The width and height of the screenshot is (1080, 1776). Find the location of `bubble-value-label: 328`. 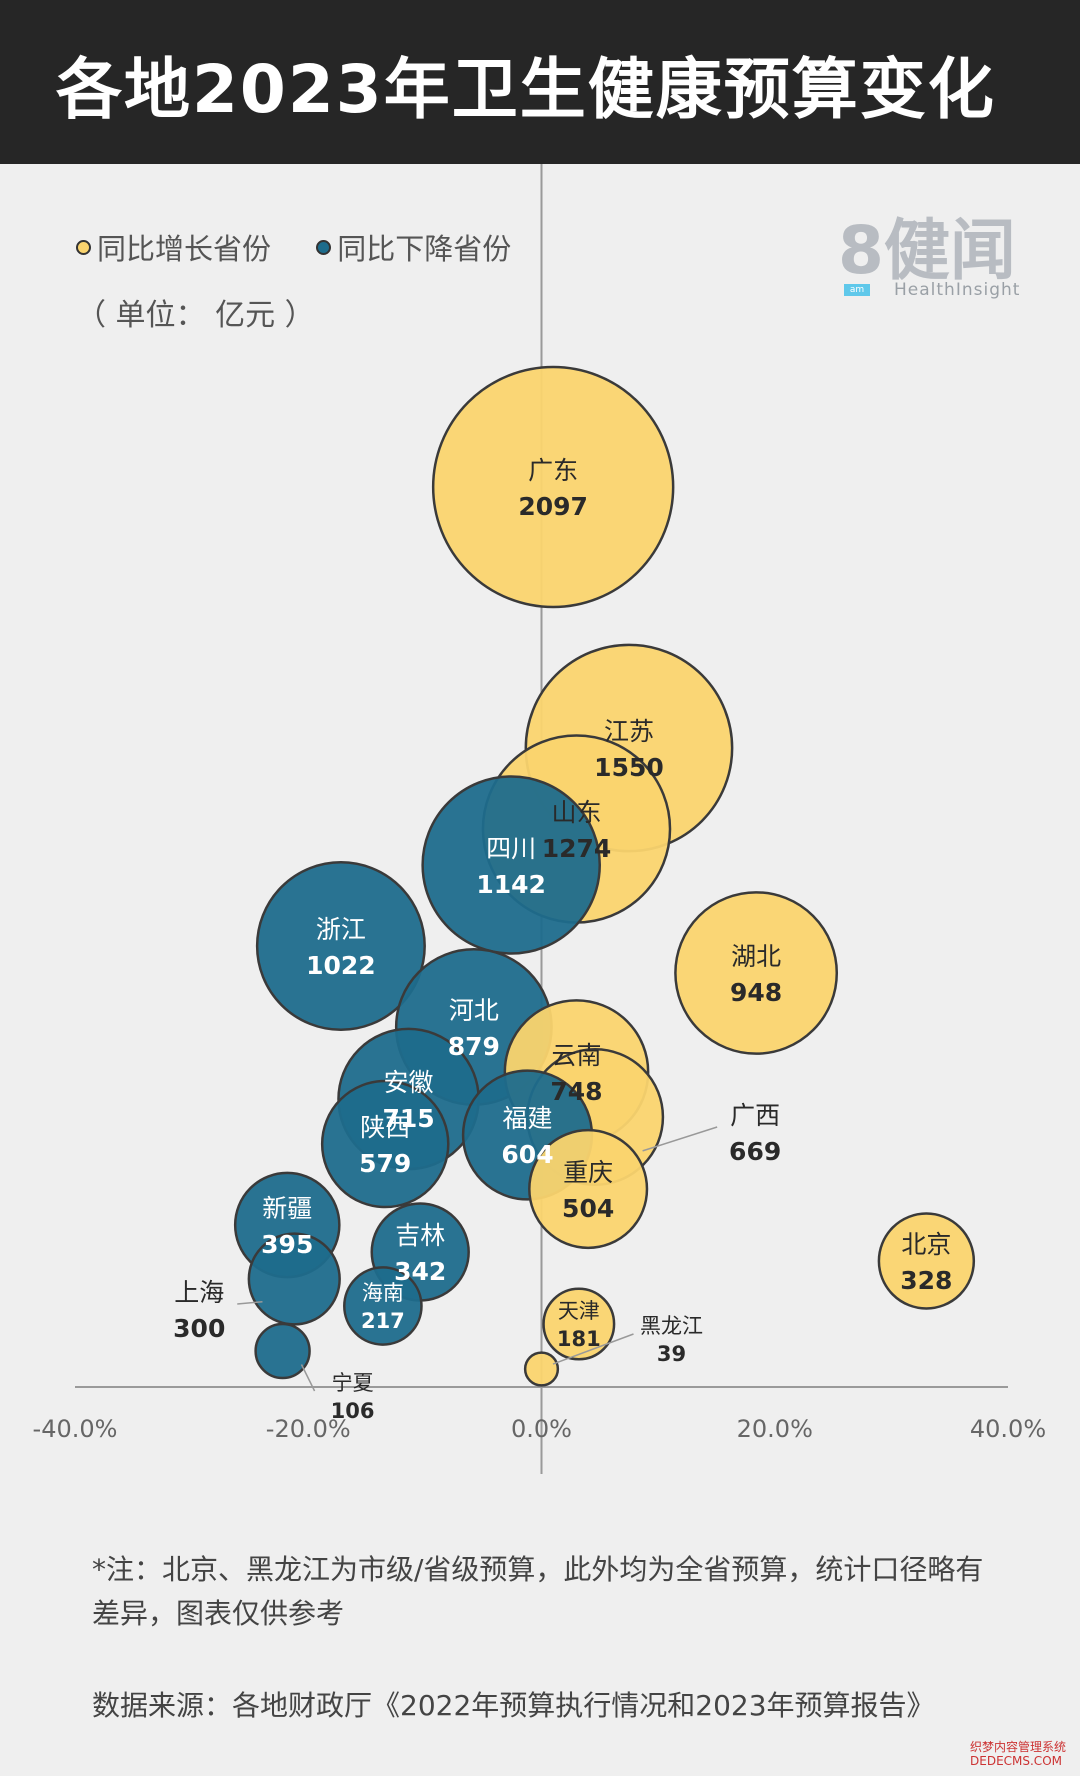

bubble-value-label: 328 is located at coordinates (926, 1280).